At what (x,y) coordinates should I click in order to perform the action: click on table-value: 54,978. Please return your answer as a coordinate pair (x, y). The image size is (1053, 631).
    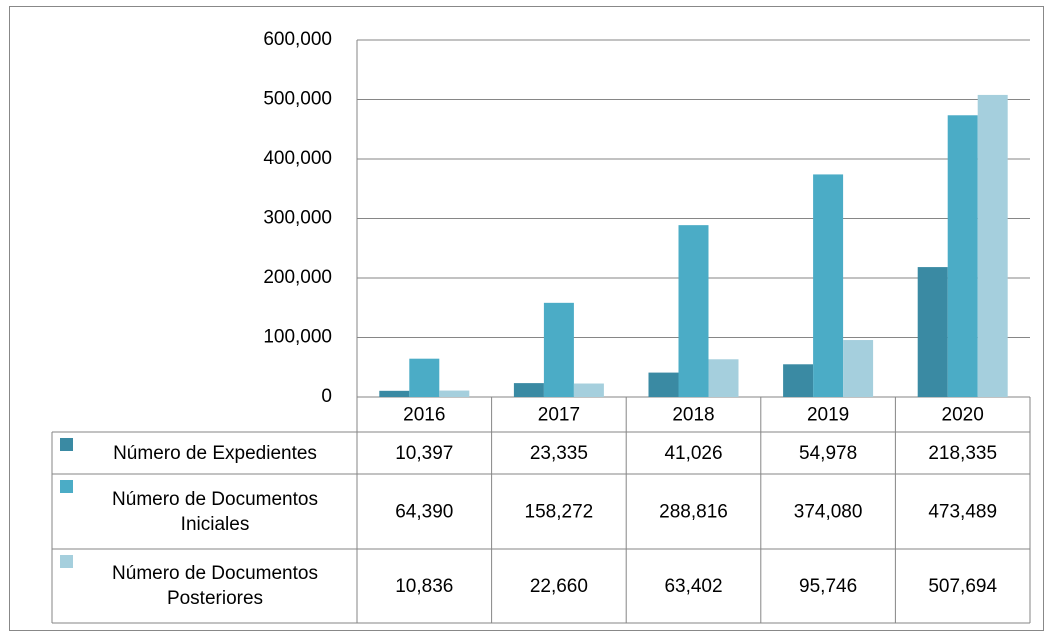
    Looking at the image, I should click on (828, 453).